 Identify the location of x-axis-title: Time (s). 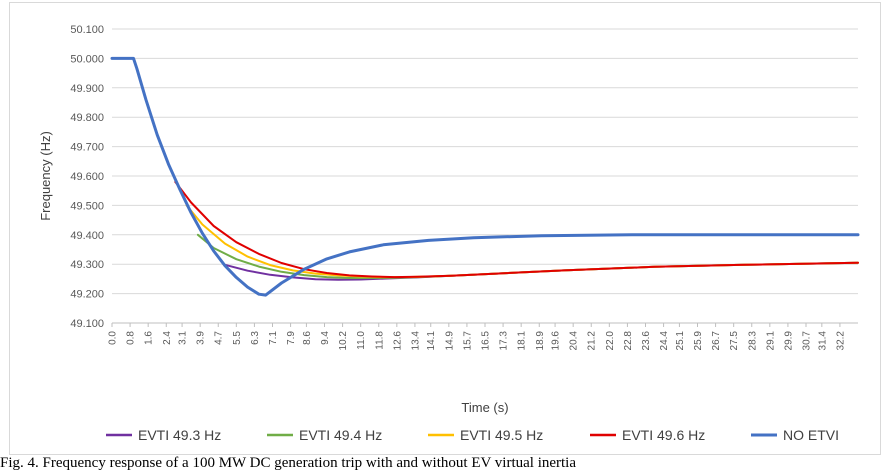
(484, 407).